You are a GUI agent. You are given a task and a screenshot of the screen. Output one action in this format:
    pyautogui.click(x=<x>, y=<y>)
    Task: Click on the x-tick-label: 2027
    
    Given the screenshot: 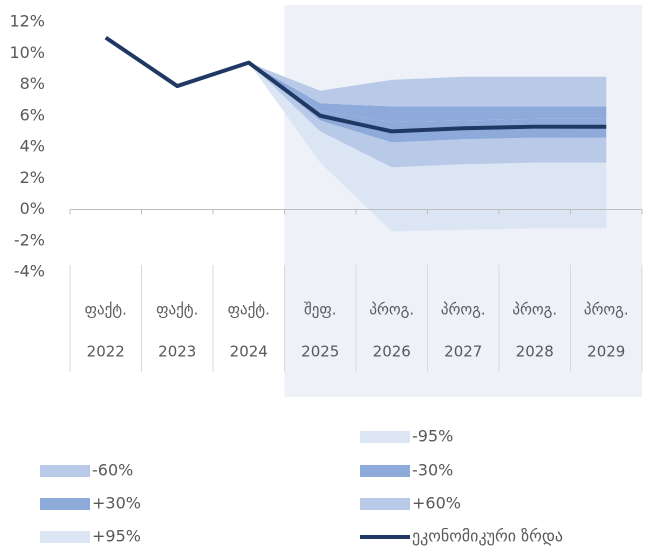 What is the action you would take?
    pyautogui.click(x=463, y=352)
    